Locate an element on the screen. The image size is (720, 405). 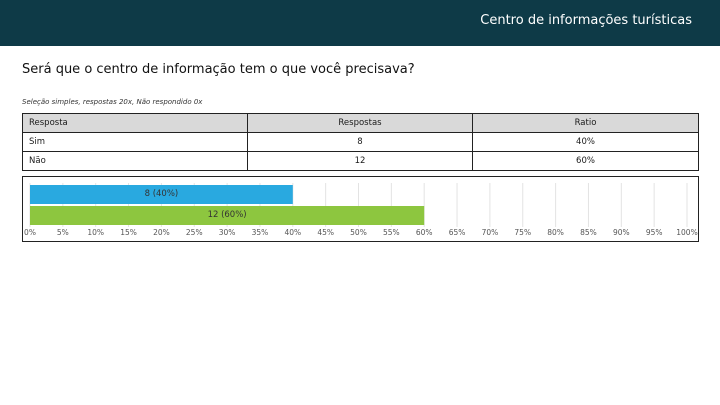
x-tick-label: 60% is located at coordinates (424, 232).